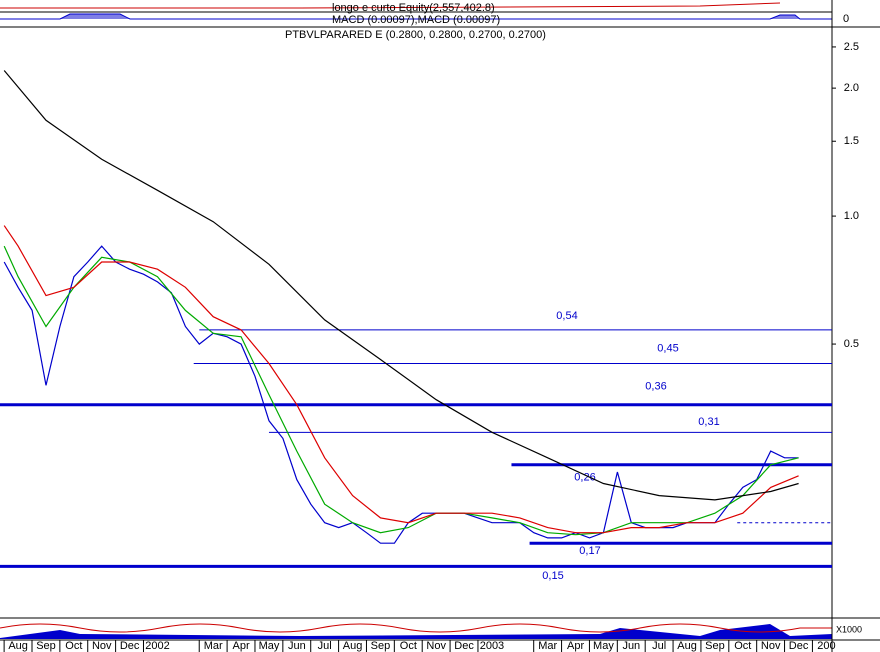  I want to click on macd-label: MACD (0.00097),MACD (0.00097), so click(416, 20).